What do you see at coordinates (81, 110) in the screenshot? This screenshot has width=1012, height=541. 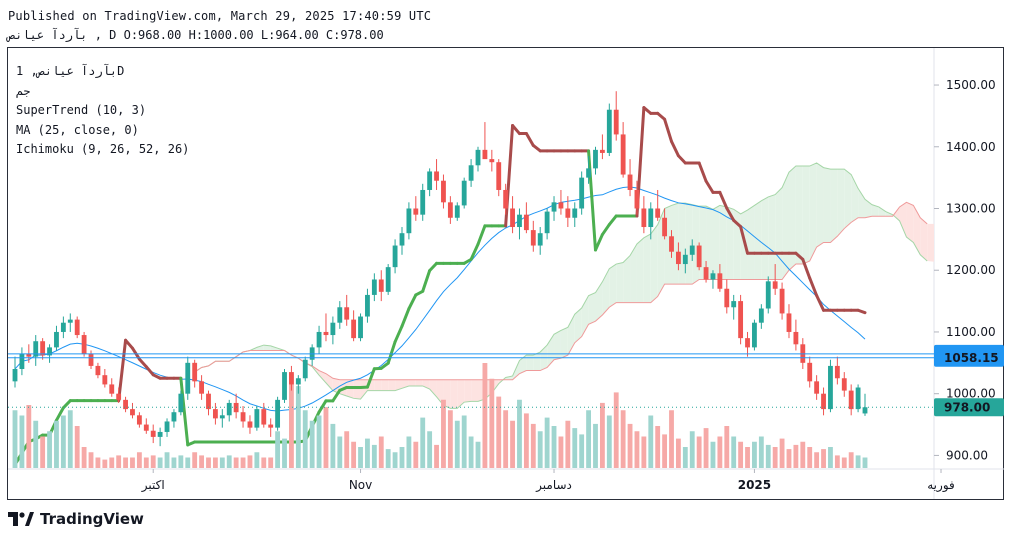 I see `legend-supertrend: SuperTrend (10, 3)` at bounding box center [81, 110].